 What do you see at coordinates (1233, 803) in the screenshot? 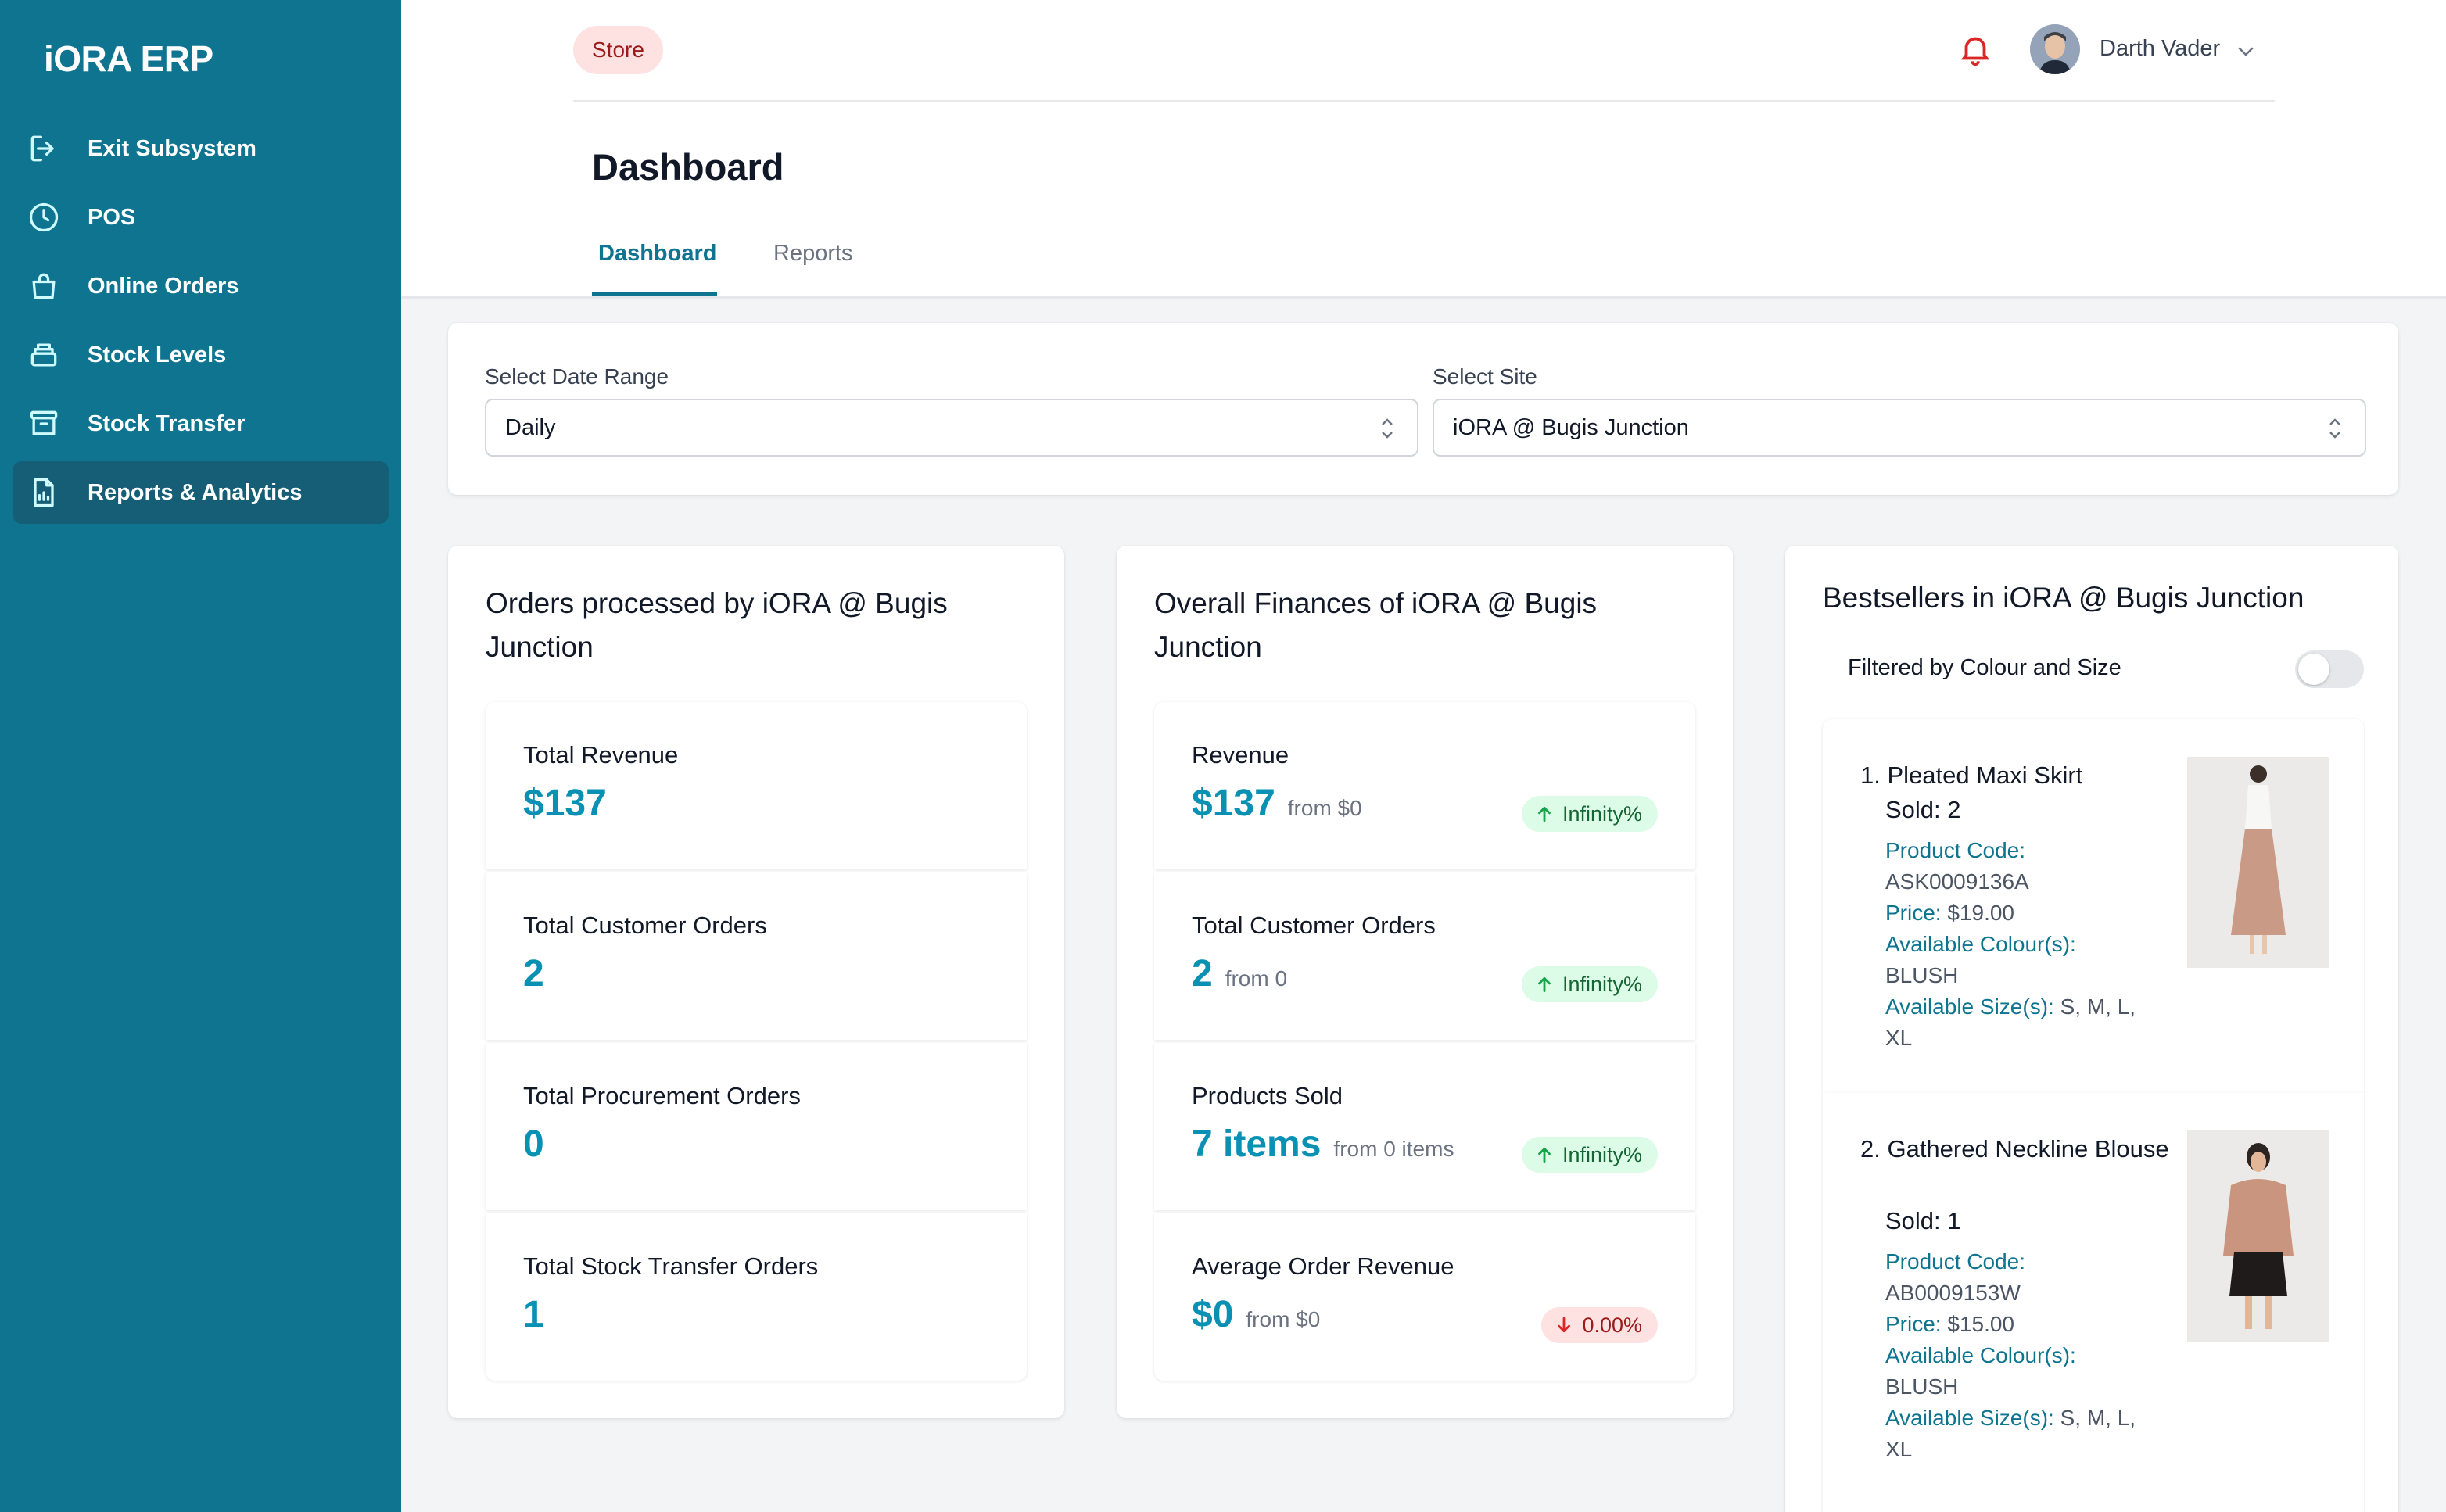
I see `stat-value-number: $137` at bounding box center [1233, 803].